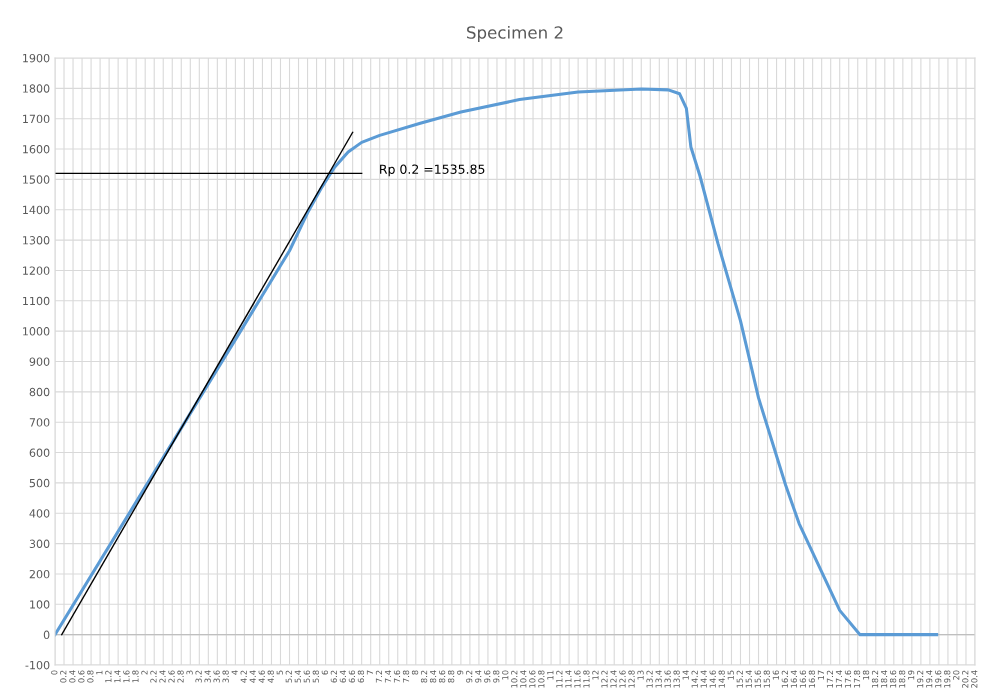 The height and width of the screenshot is (695, 1001). Describe the element at coordinates (63, 676) in the screenshot. I see `x-tick-label: 0.2` at that location.